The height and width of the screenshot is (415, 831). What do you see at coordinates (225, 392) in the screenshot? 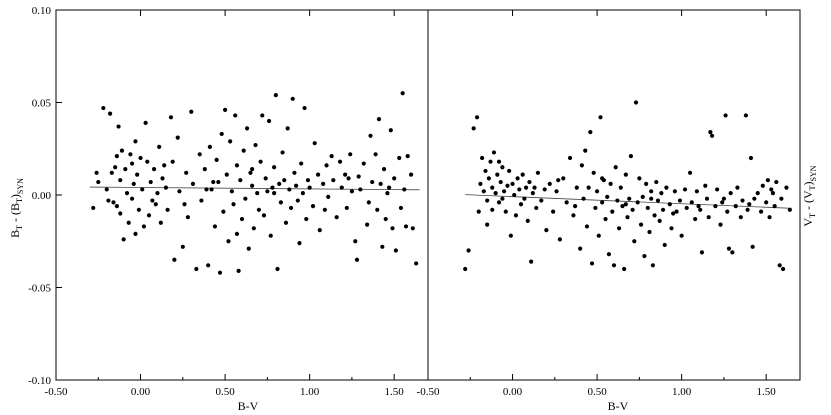
I see `left-x-tick-label: 0.50` at bounding box center [225, 392].